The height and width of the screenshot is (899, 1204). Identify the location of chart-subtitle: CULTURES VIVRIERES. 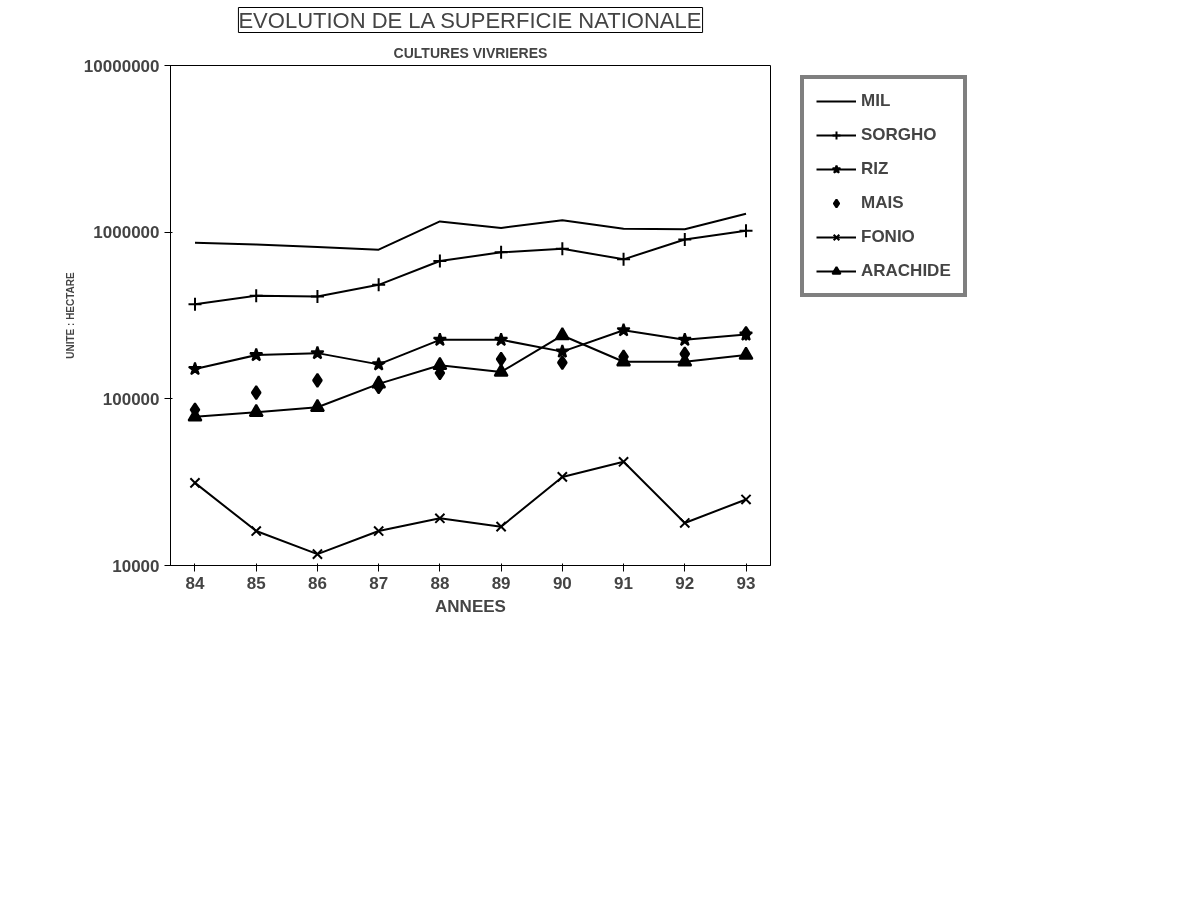
(470, 52).